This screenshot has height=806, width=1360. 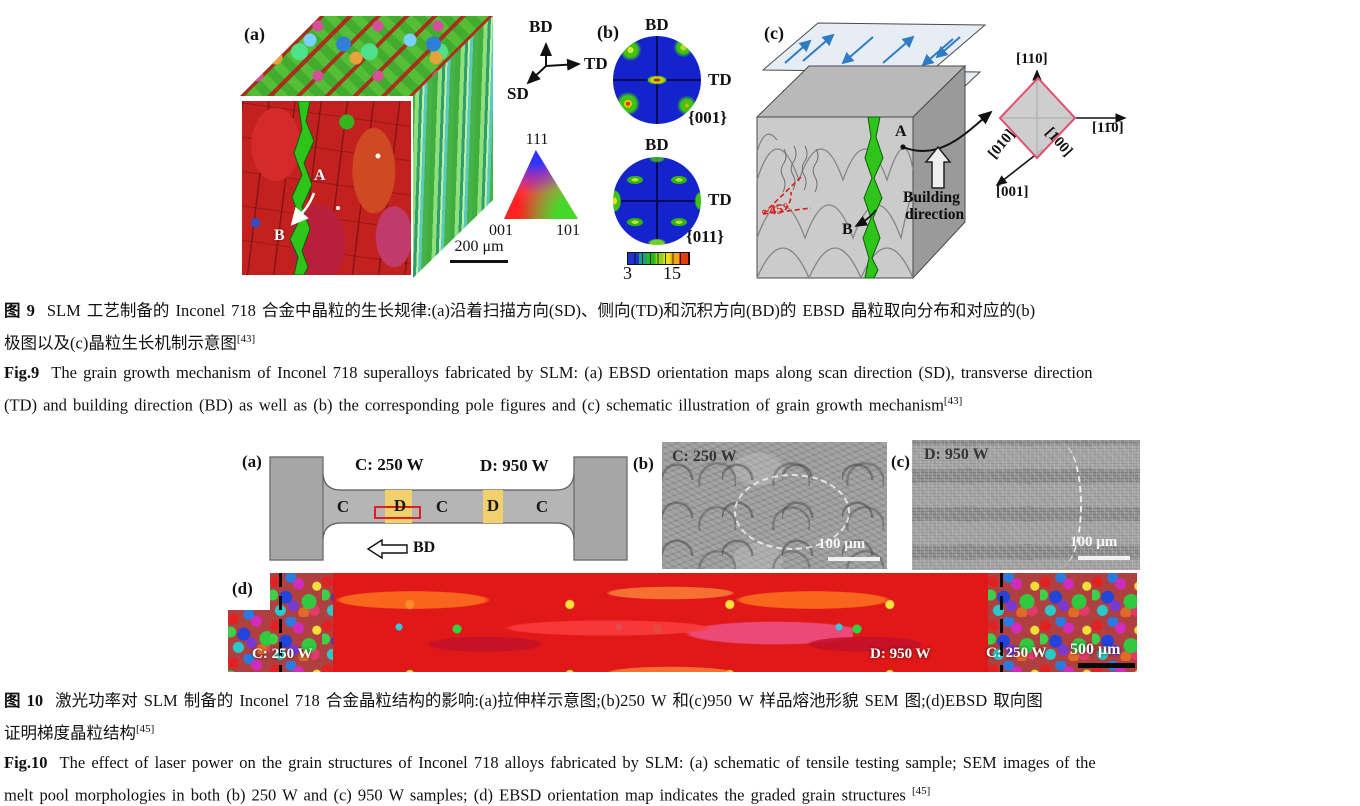 I want to click on pf2-plane-label: {011}, so click(x=705, y=236).